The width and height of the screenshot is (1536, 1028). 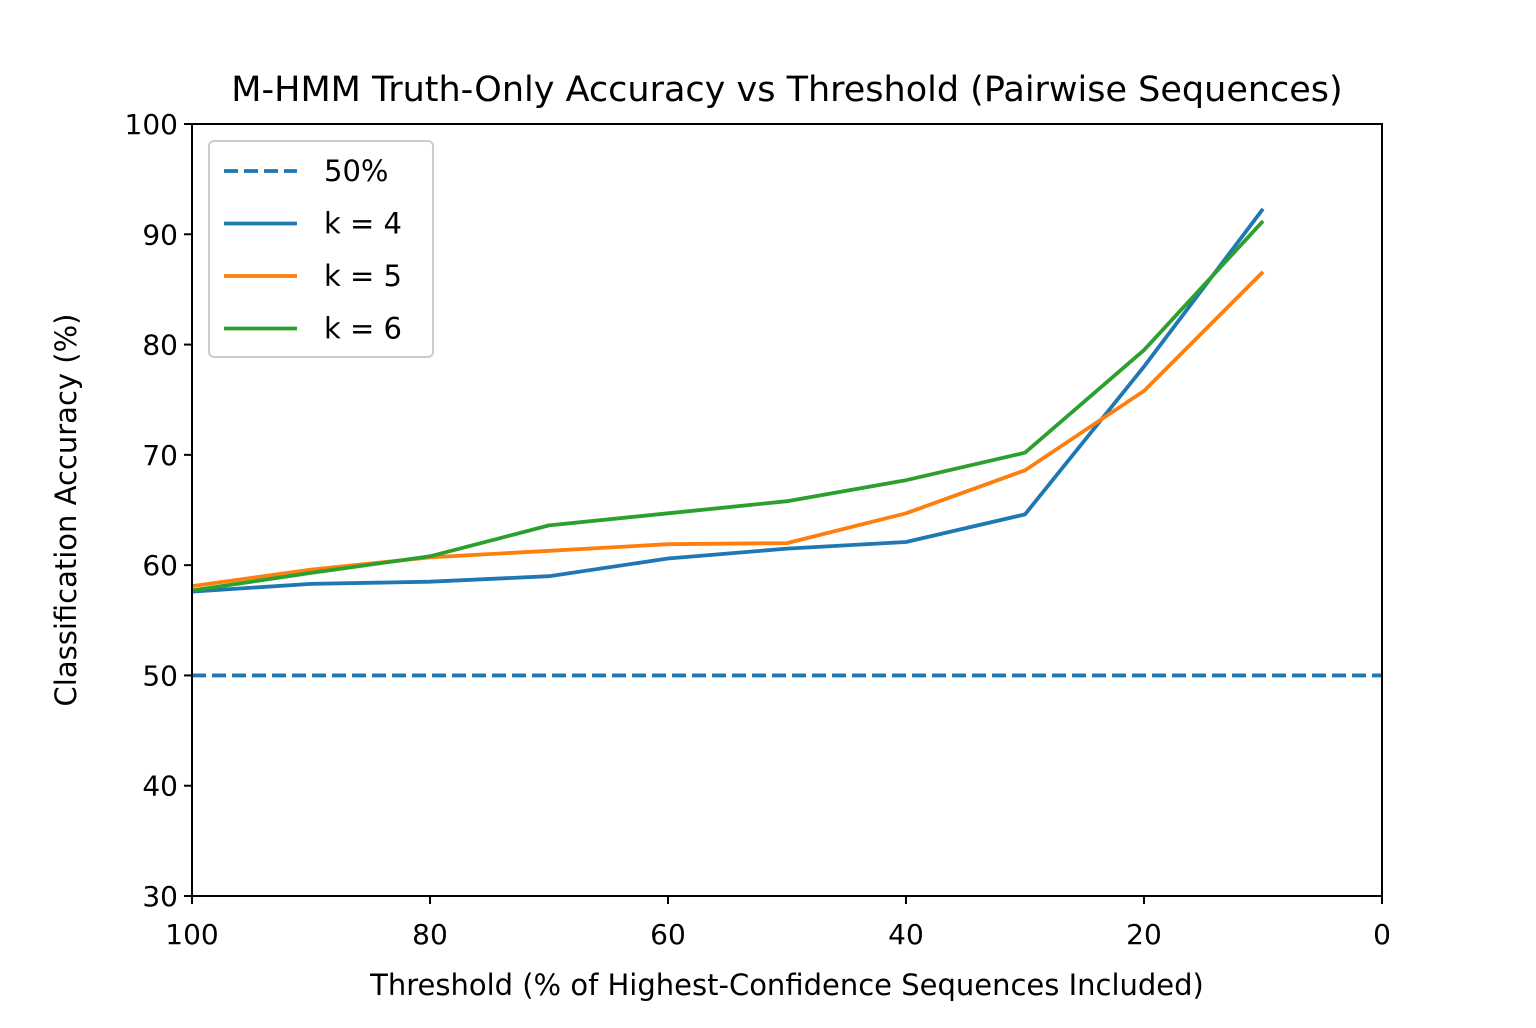 I want to click on x-tick-label: 60, so click(x=668, y=934).